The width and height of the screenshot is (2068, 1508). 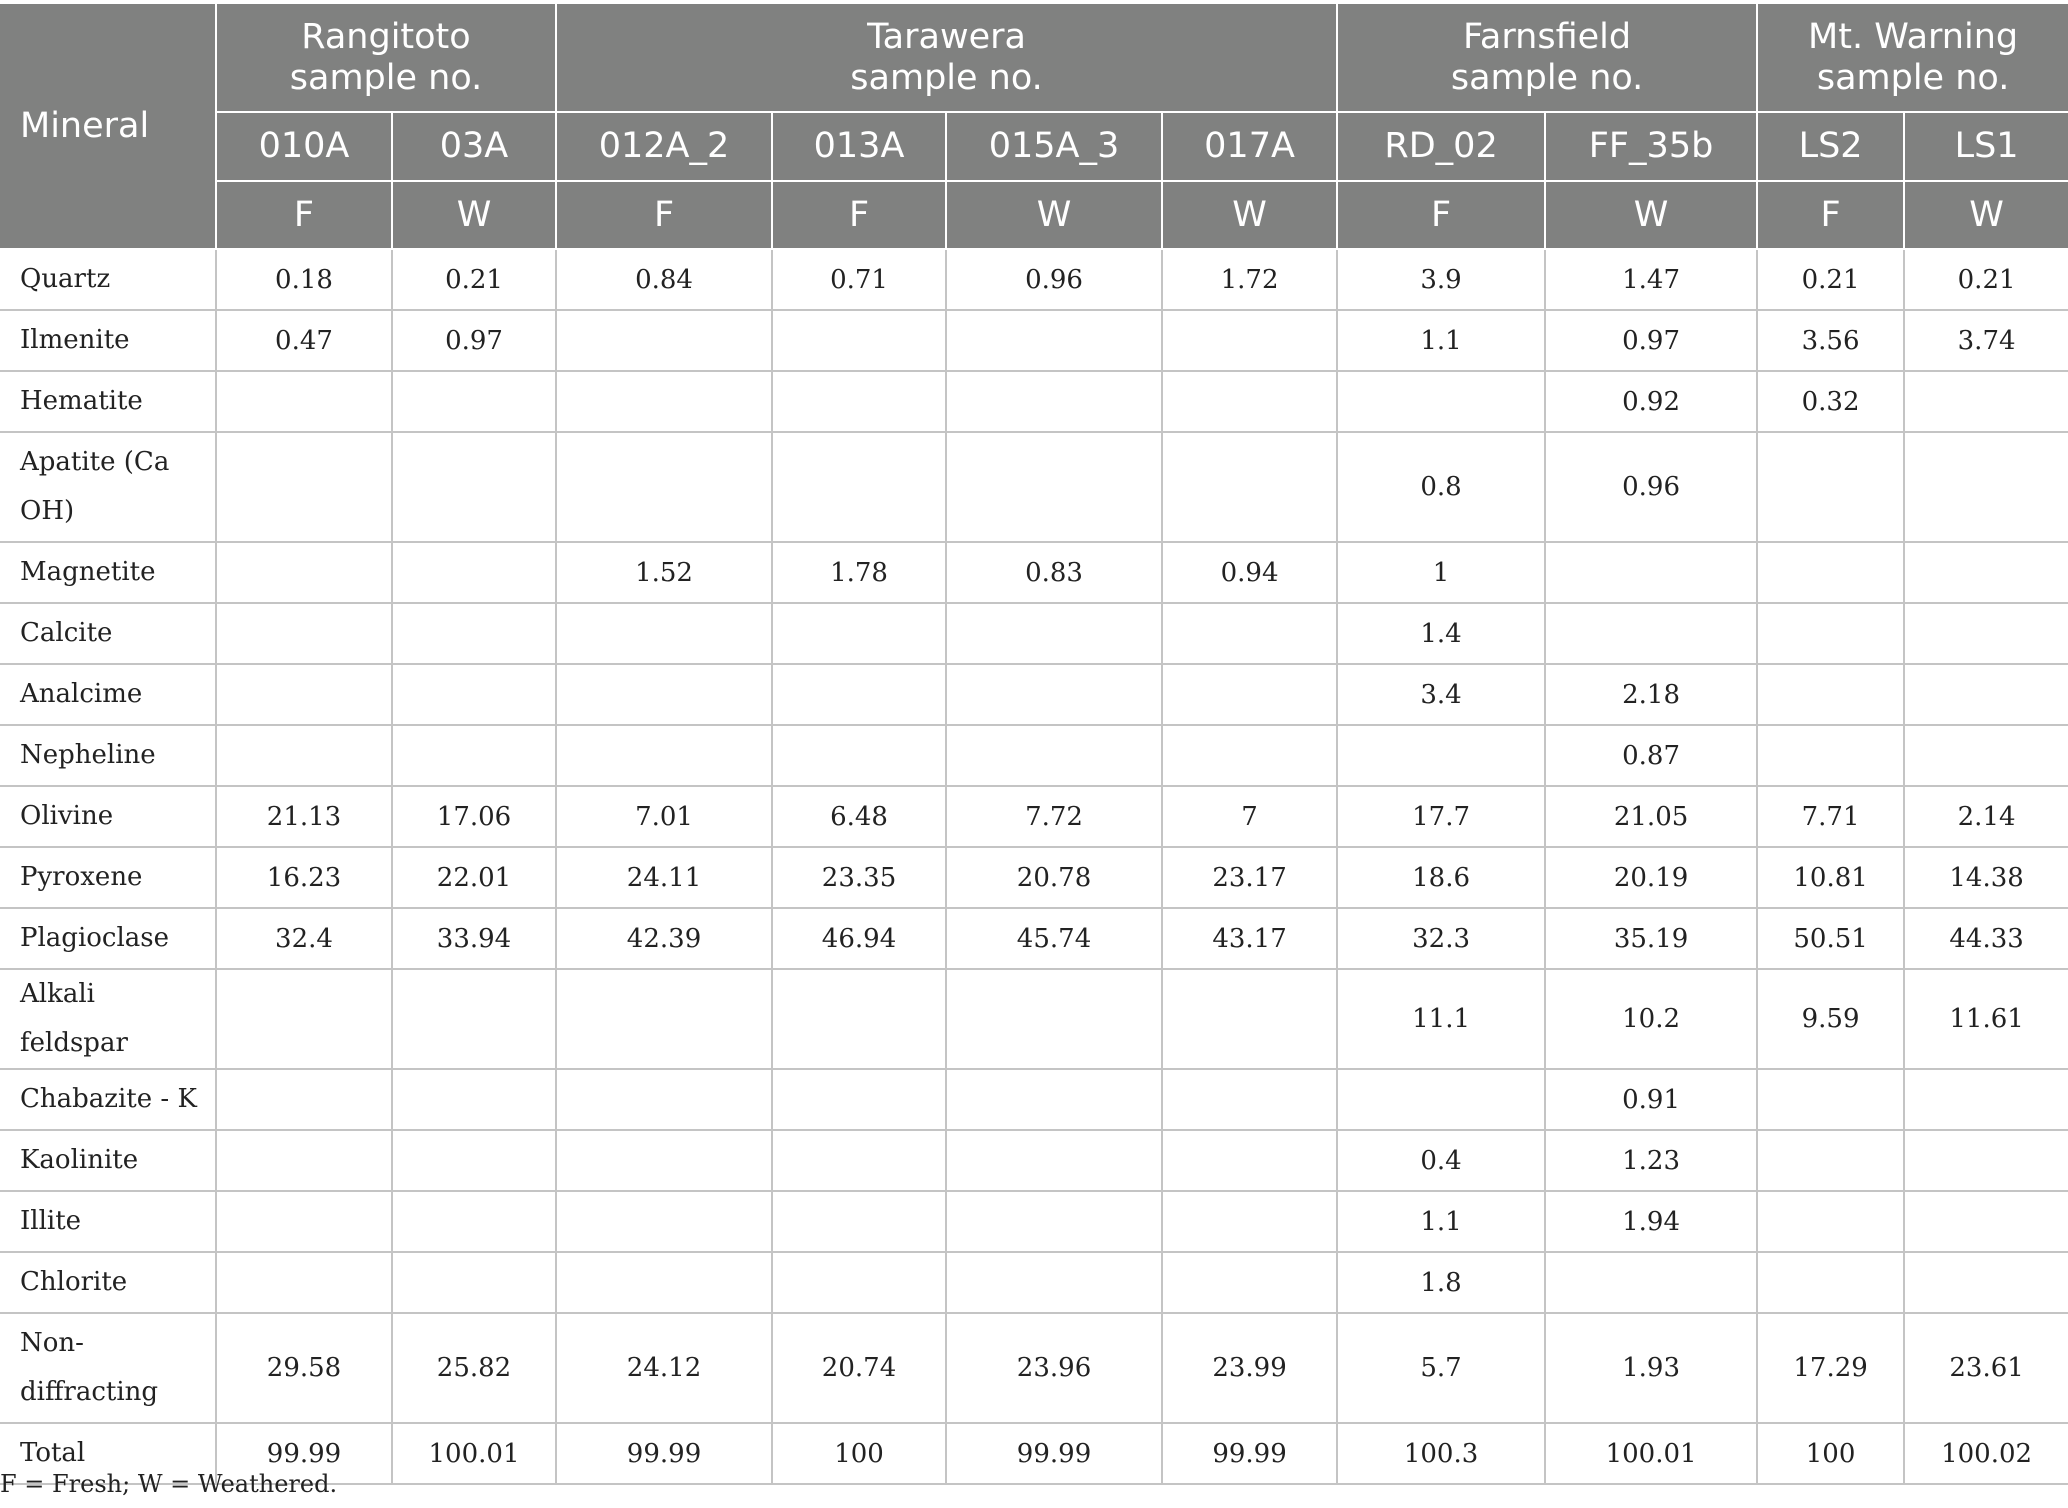 I want to click on value-cell: 1.23, so click(x=1651, y=1160).